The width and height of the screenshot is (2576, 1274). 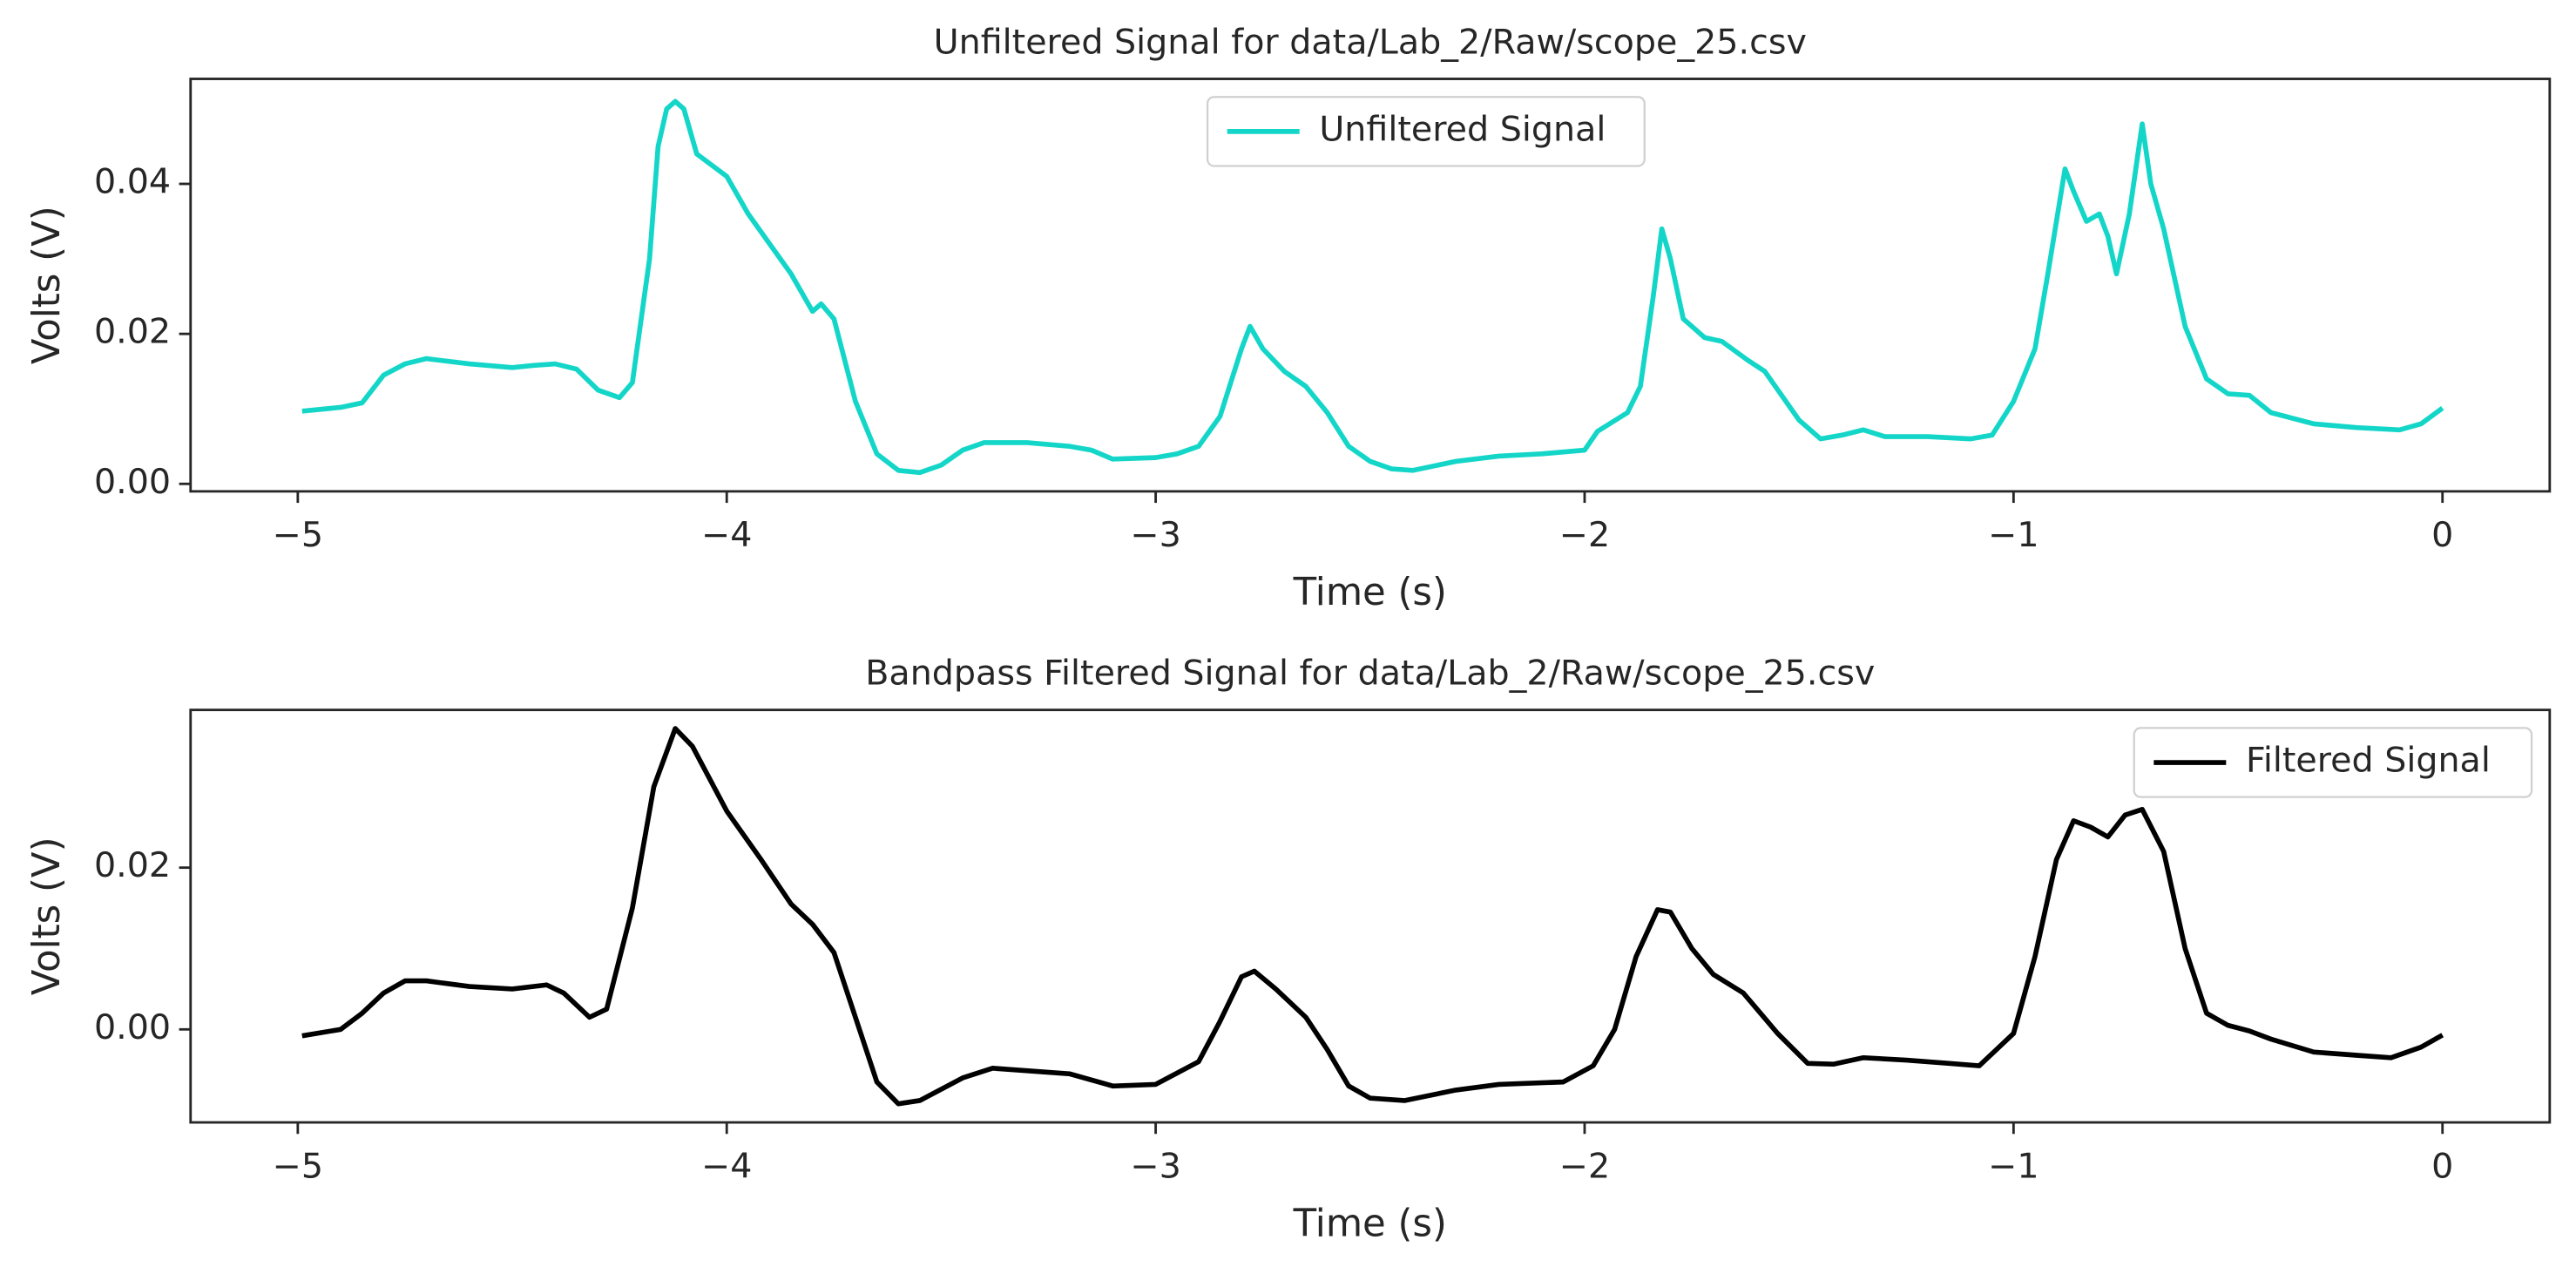 What do you see at coordinates (2368, 761) in the screenshot?
I see `legend-label: Filtered Signal` at bounding box center [2368, 761].